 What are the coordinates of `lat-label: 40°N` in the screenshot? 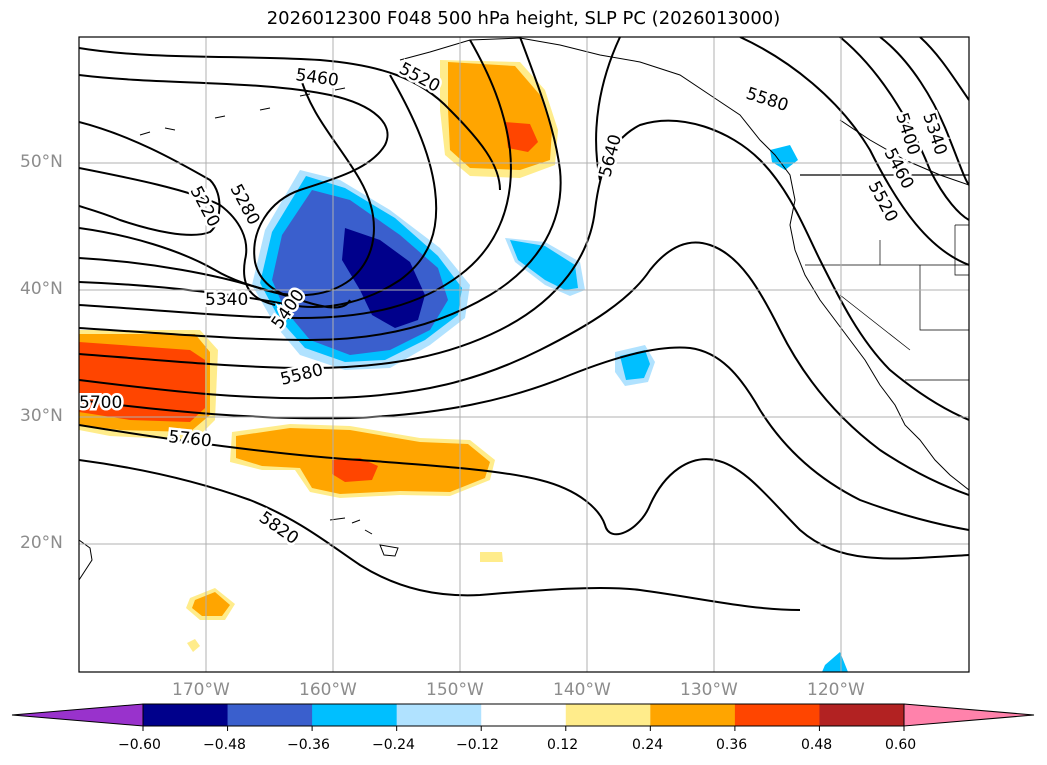 It's located at (41, 289).